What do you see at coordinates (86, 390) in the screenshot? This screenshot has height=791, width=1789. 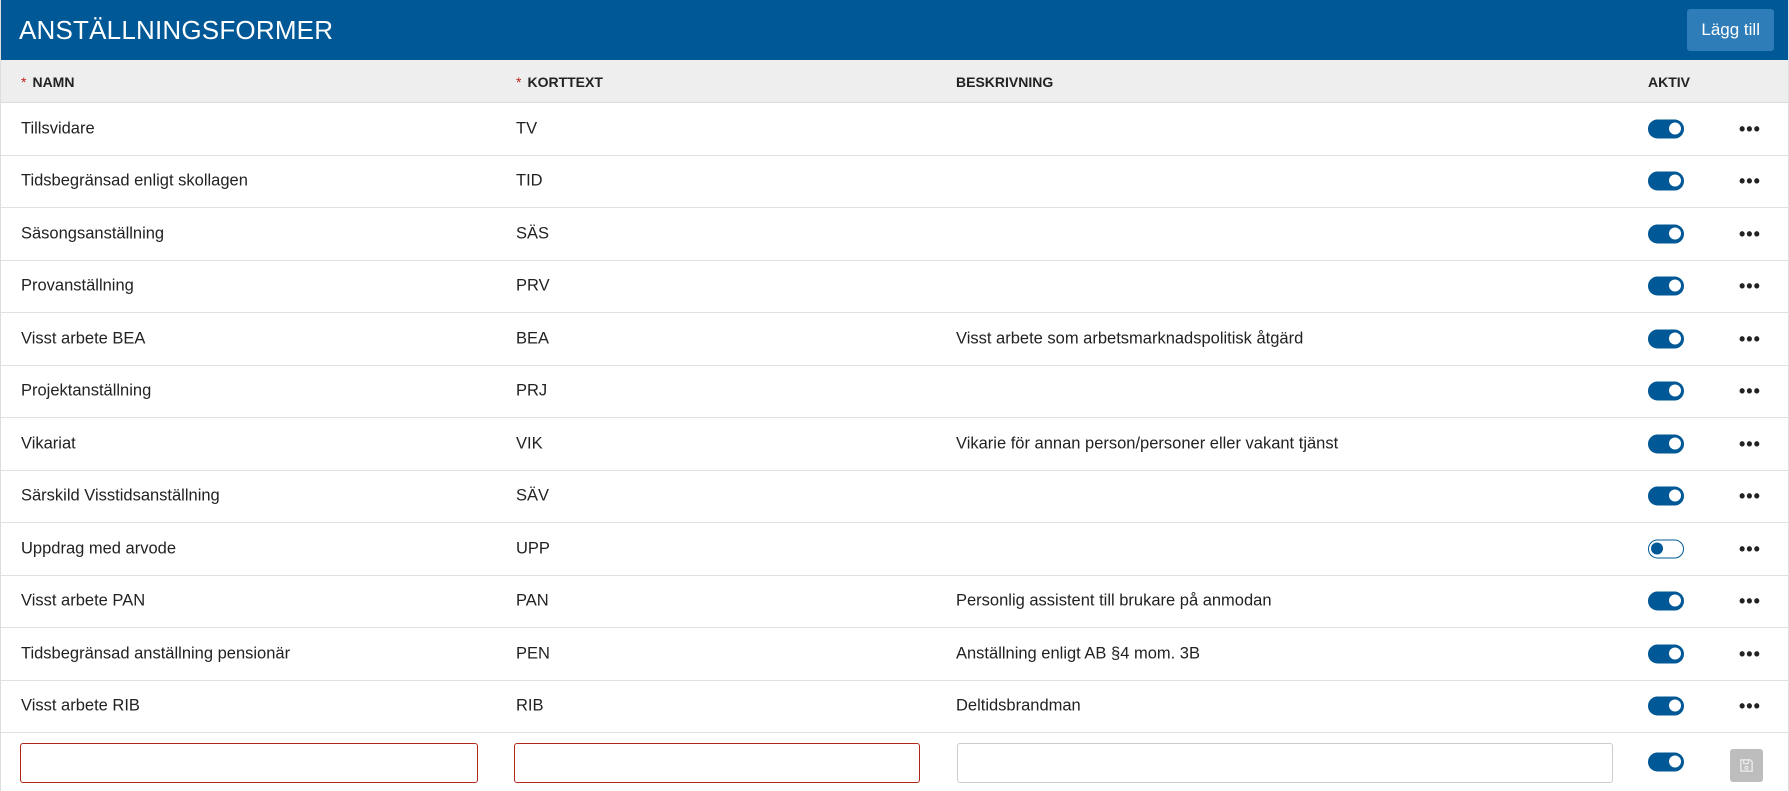 I see `row-name: Projektanställning` at bounding box center [86, 390].